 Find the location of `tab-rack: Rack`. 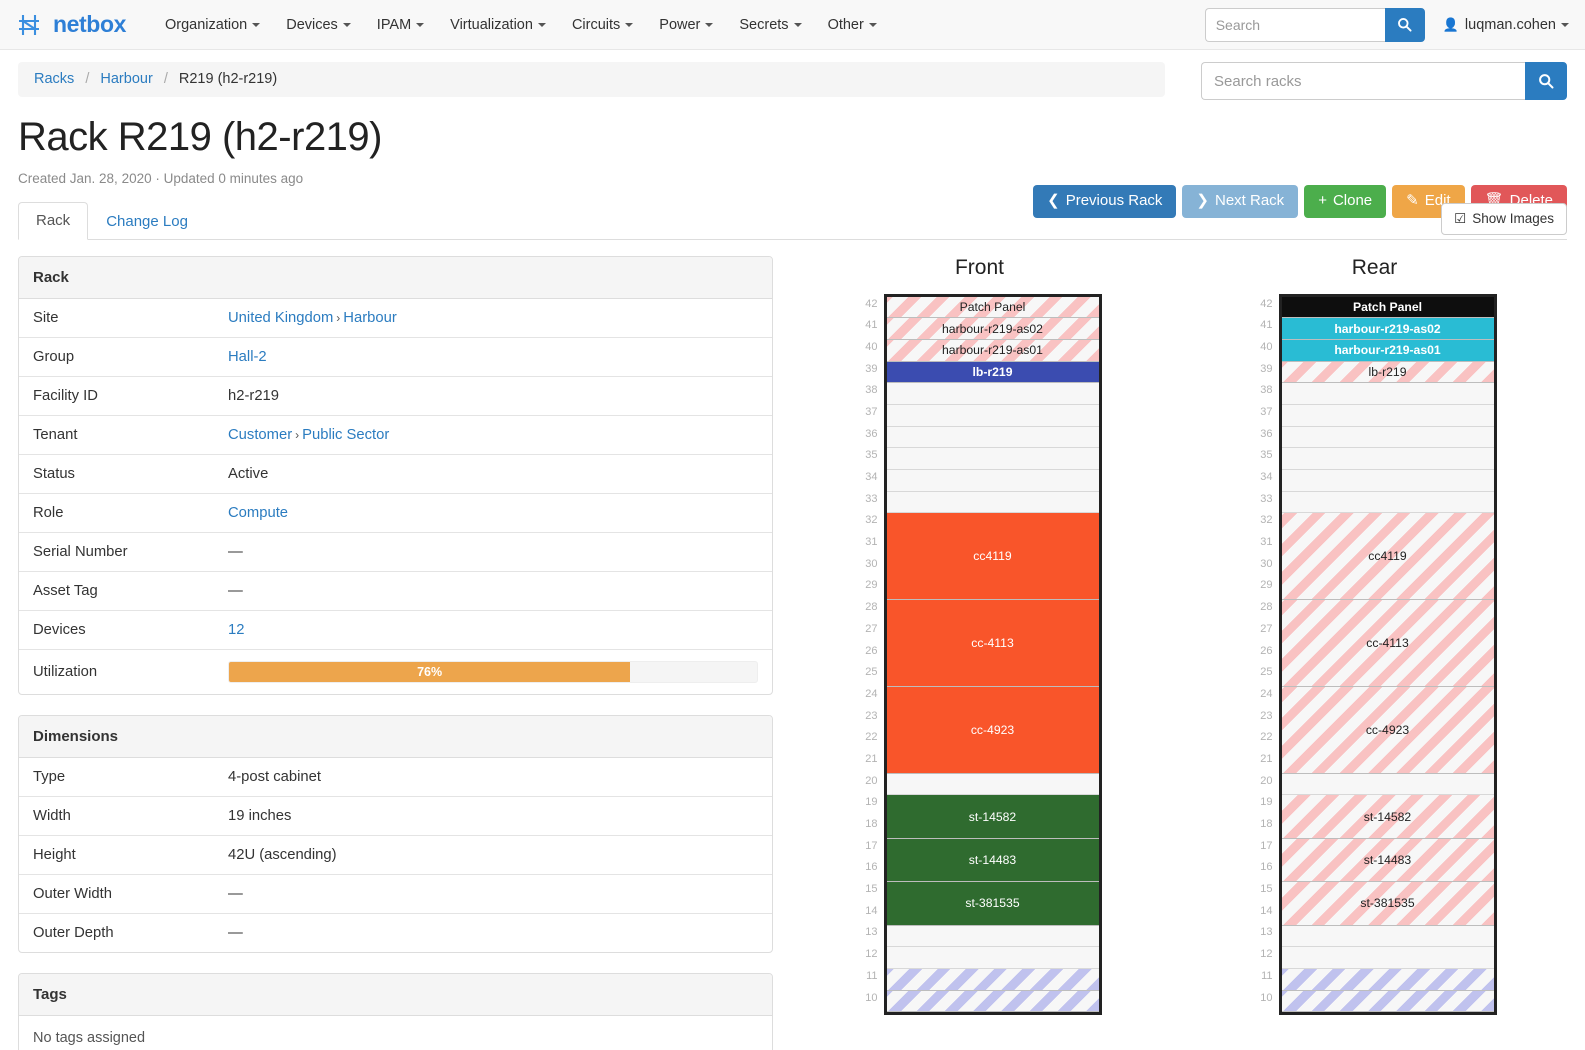

tab-rack: Rack is located at coordinates (53, 220).